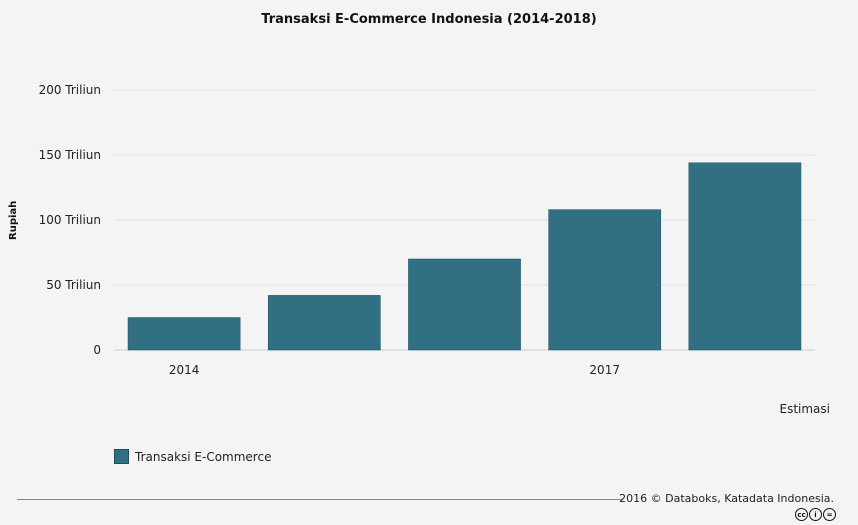 This screenshot has height=525, width=858. I want to click on nd-icon: =, so click(829, 514).